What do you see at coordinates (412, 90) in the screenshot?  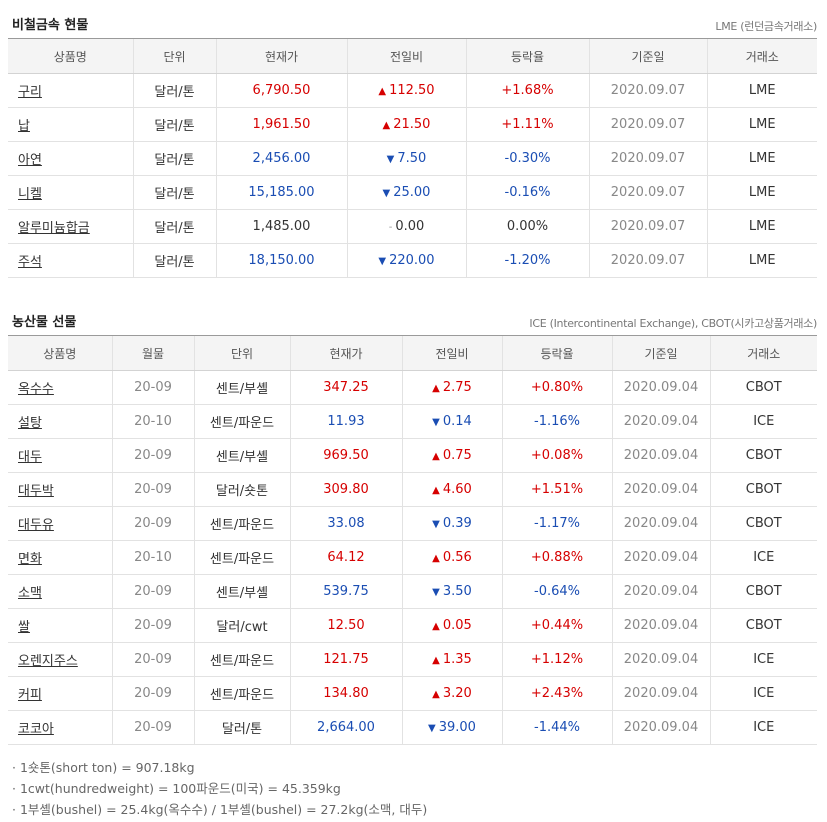 I see `change-value: 112.50` at bounding box center [412, 90].